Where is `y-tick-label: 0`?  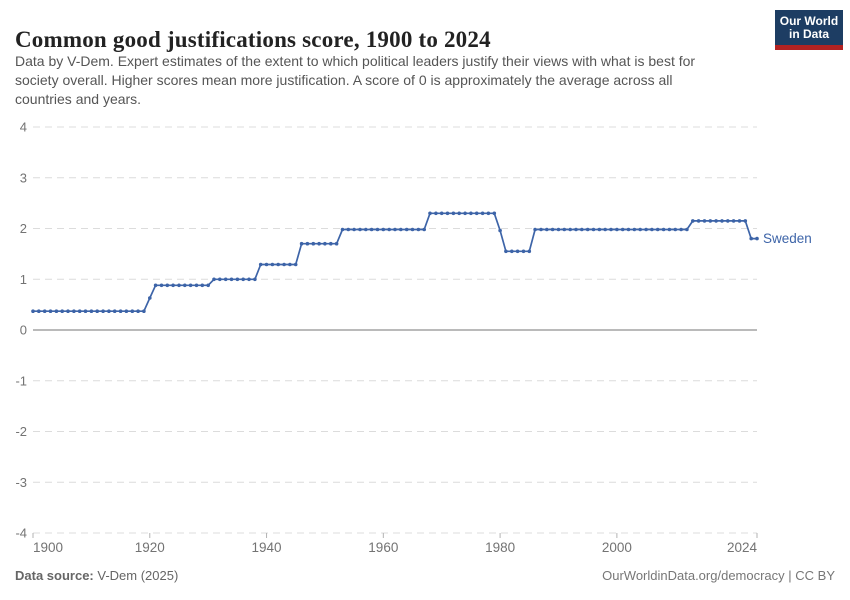
y-tick-label: 0 is located at coordinates (23, 330).